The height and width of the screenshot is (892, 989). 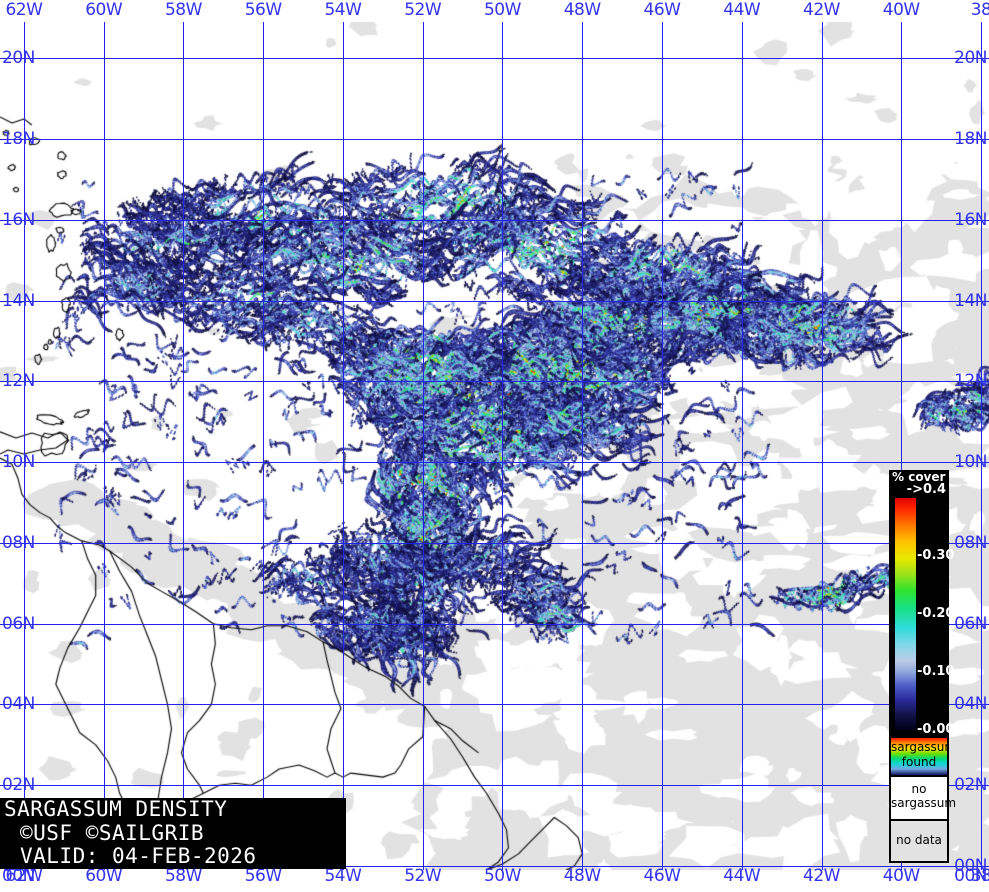 What do you see at coordinates (970, 139) in the screenshot?
I see `lat-tick-label-right-18N: 18N` at bounding box center [970, 139].